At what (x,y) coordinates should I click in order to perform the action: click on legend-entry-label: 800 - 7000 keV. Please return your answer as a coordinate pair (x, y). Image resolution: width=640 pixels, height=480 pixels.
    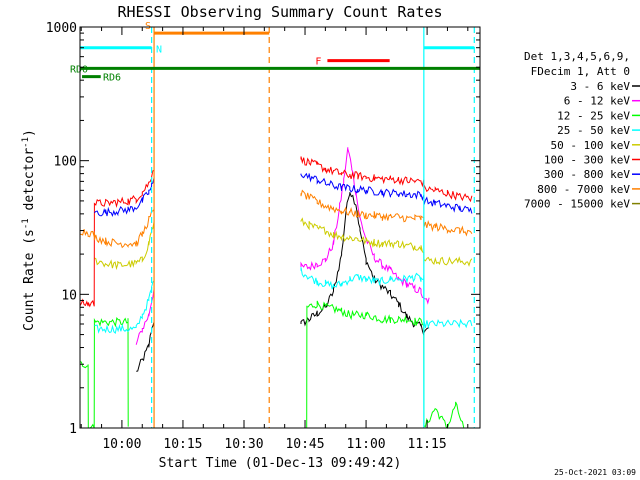
    Looking at the image, I should click on (583, 189).